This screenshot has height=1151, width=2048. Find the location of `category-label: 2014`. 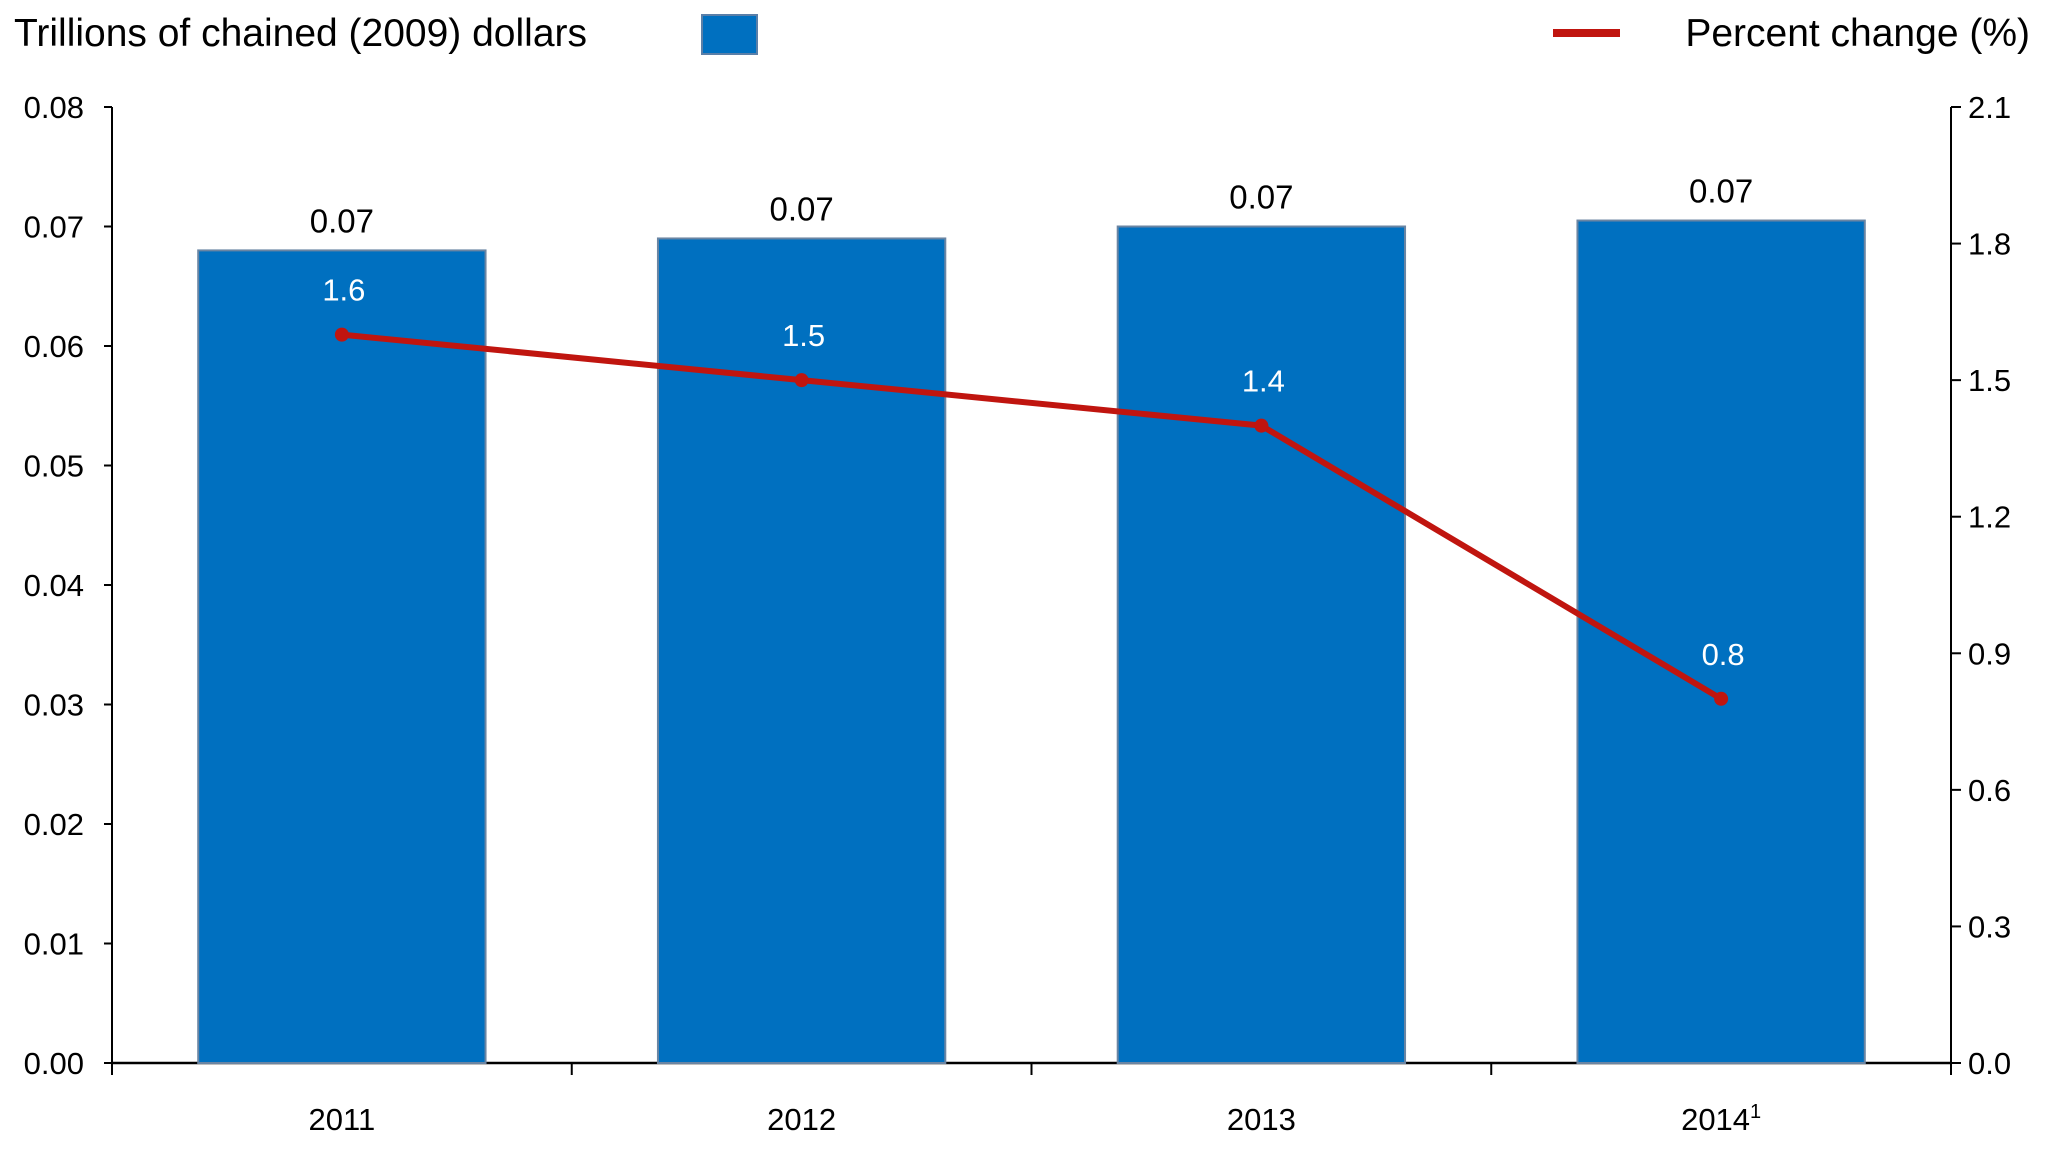

category-label: 2014 is located at coordinates (1715, 1119).